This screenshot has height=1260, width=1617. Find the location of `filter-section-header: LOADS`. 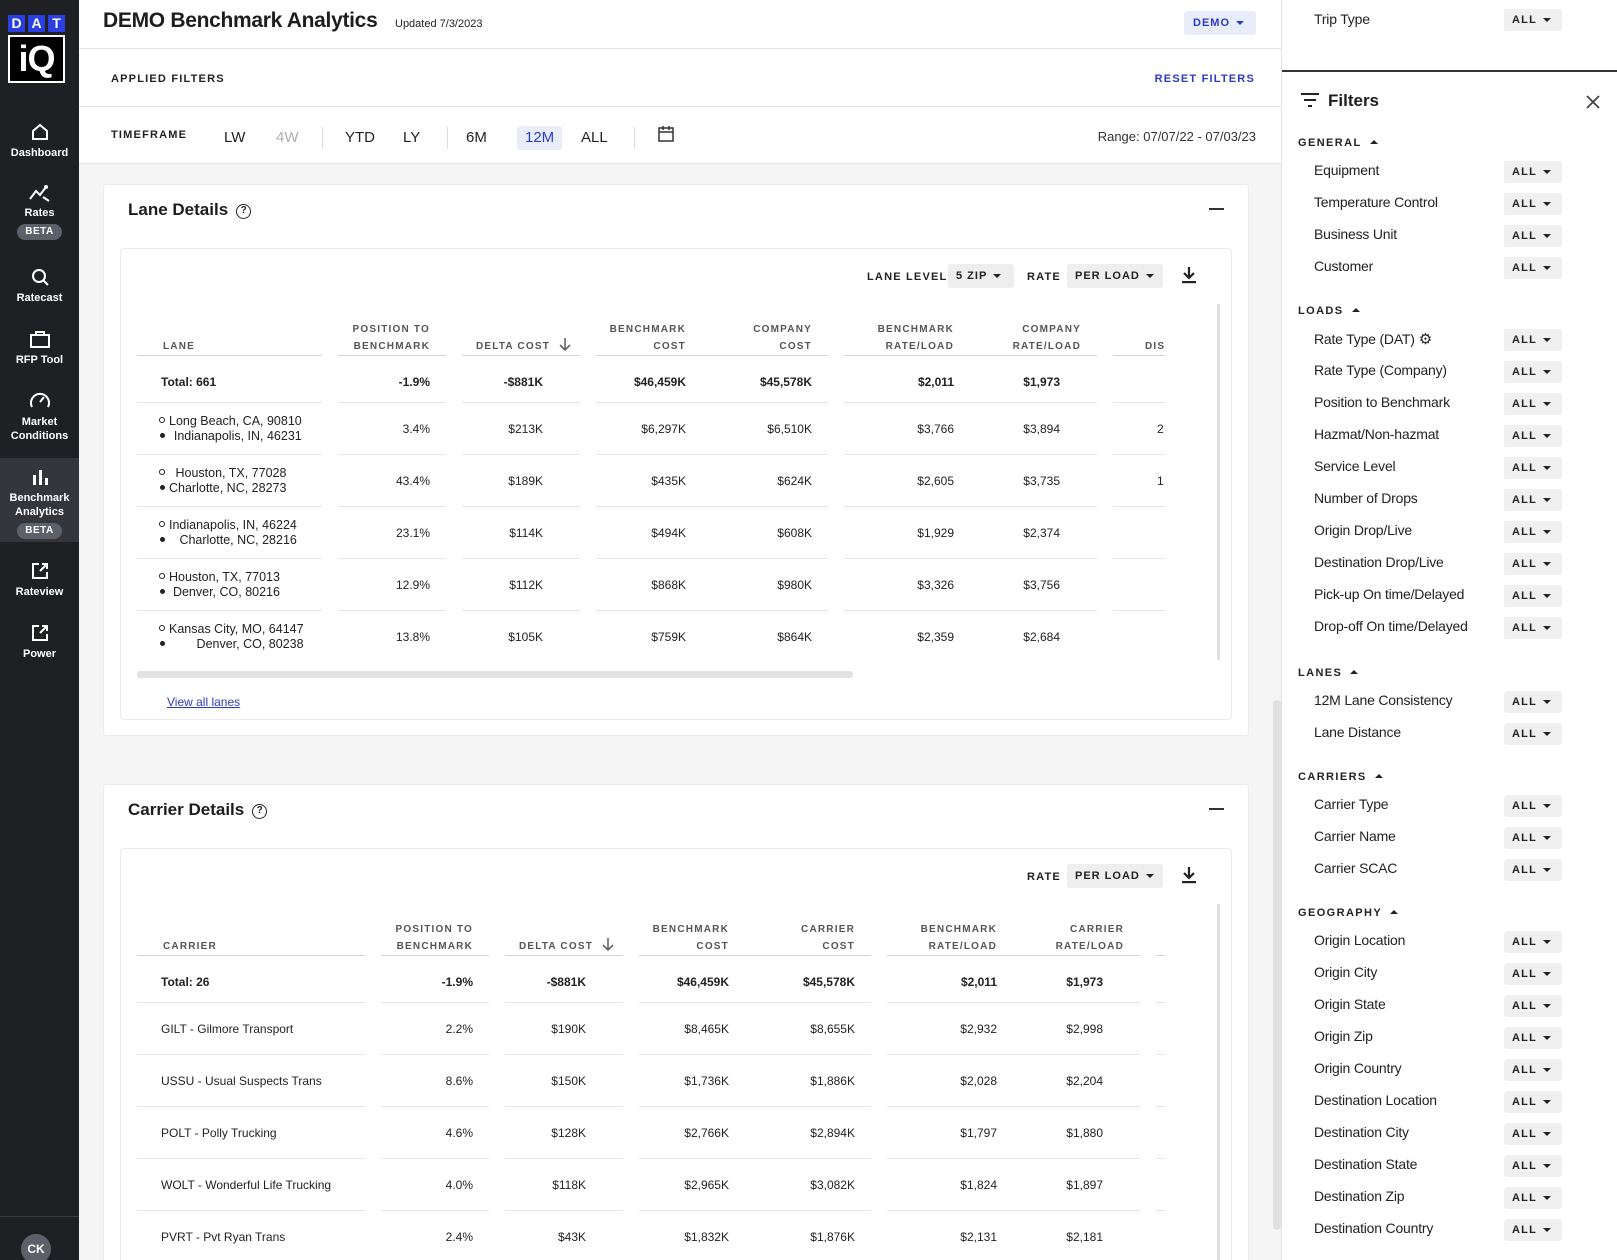

filter-section-header: LOADS is located at coordinates (1329, 311).